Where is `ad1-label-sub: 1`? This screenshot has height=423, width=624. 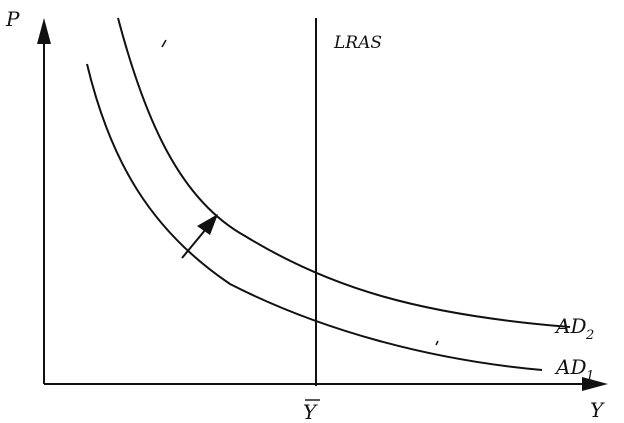
ad1-label-sub: 1 is located at coordinates (590, 376).